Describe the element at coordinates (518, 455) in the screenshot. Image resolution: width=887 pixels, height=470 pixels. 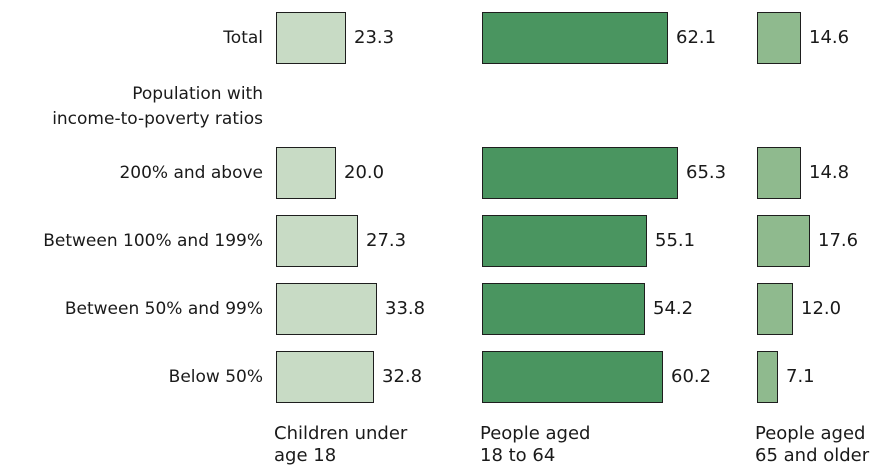
I see `series-label: 18 to 64` at that location.